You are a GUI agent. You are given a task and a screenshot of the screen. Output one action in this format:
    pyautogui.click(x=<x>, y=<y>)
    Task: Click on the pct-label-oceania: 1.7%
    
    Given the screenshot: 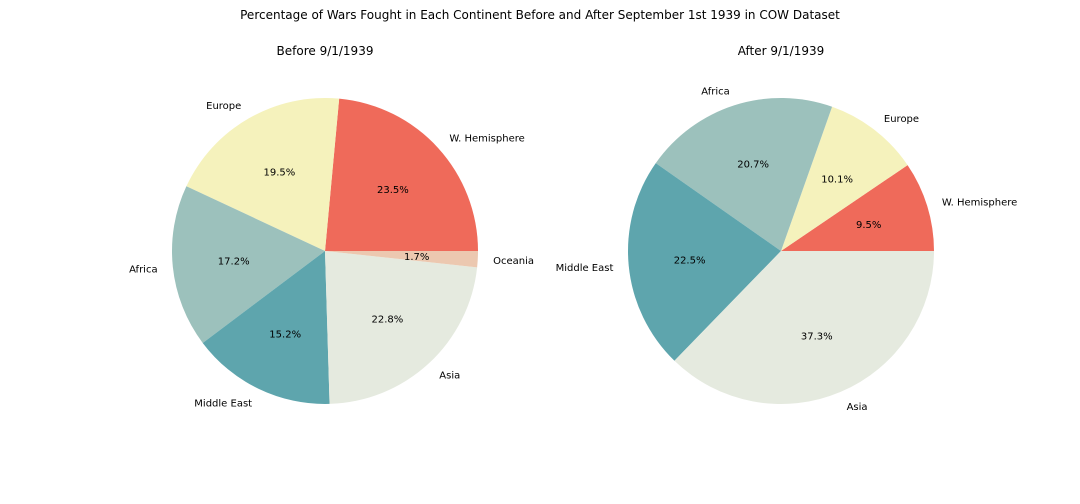 What is the action you would take?
    pyautogui.click(x=416, y=257)
    